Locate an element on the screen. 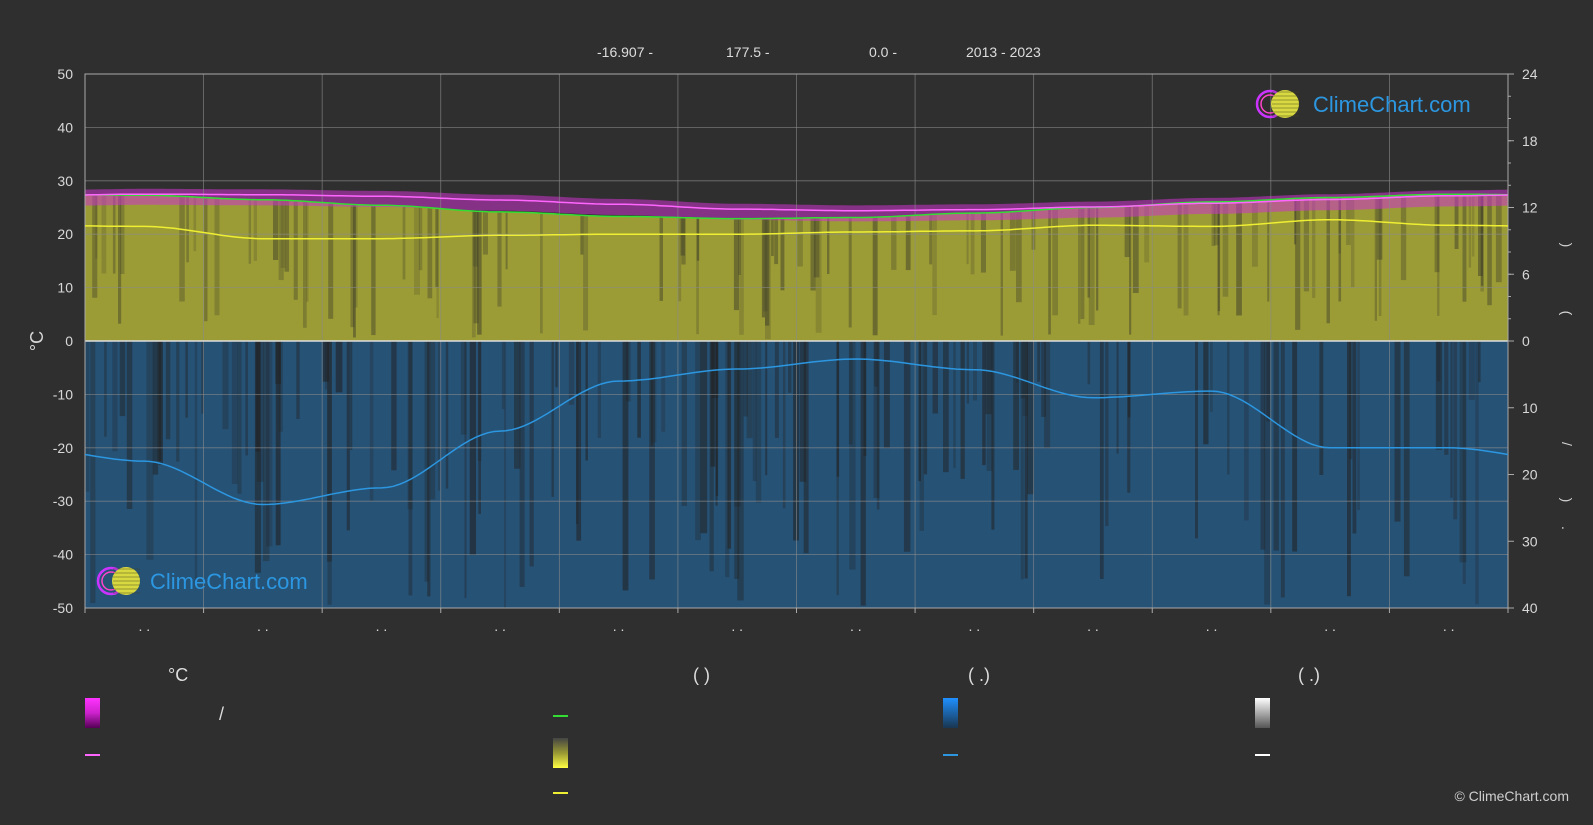  y-left-tick-label: -10 is located at coordinates (63, 394).